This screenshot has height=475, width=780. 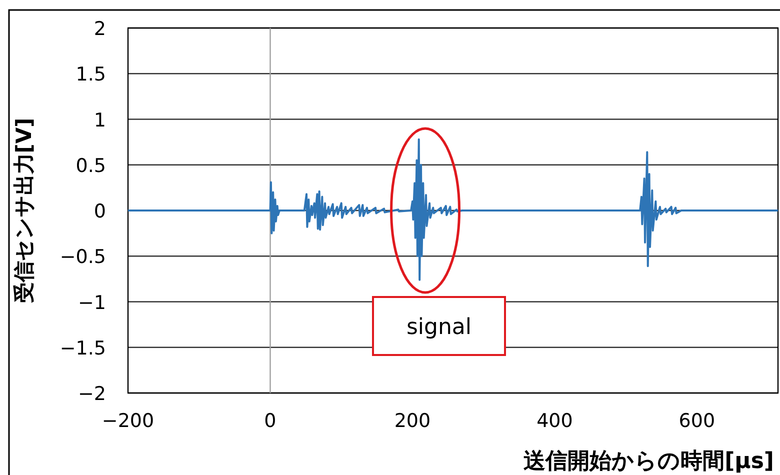 What do you see at coordinates (83, 257) in the screenshot?
I see `y-tick-label: −0.5` at bounding box center [83, 257].